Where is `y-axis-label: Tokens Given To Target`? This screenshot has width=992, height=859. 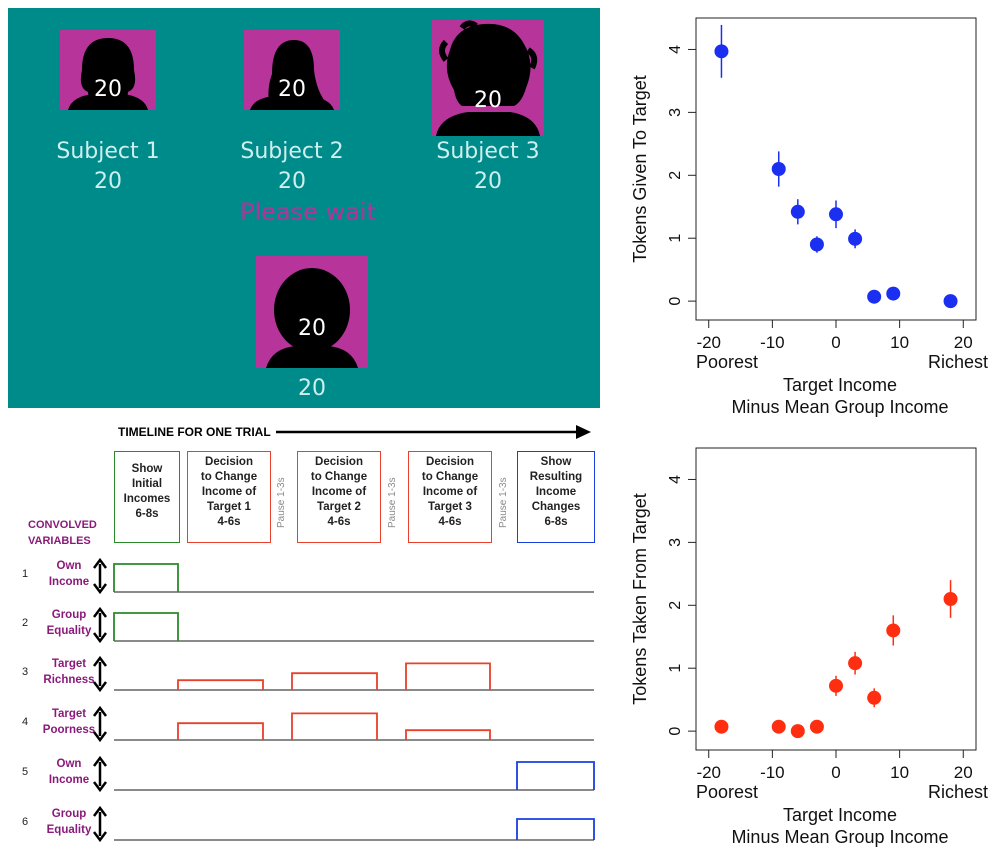
y-axis-label: Tokens Given To Target is located at coordinates (640, 168).